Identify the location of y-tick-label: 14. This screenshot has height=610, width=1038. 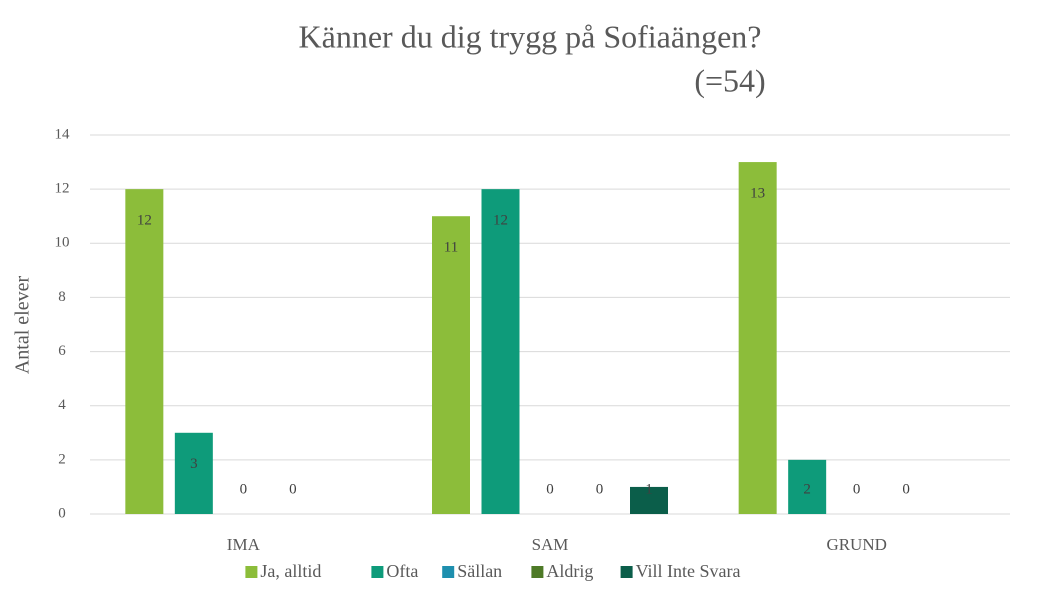
(63, 134).